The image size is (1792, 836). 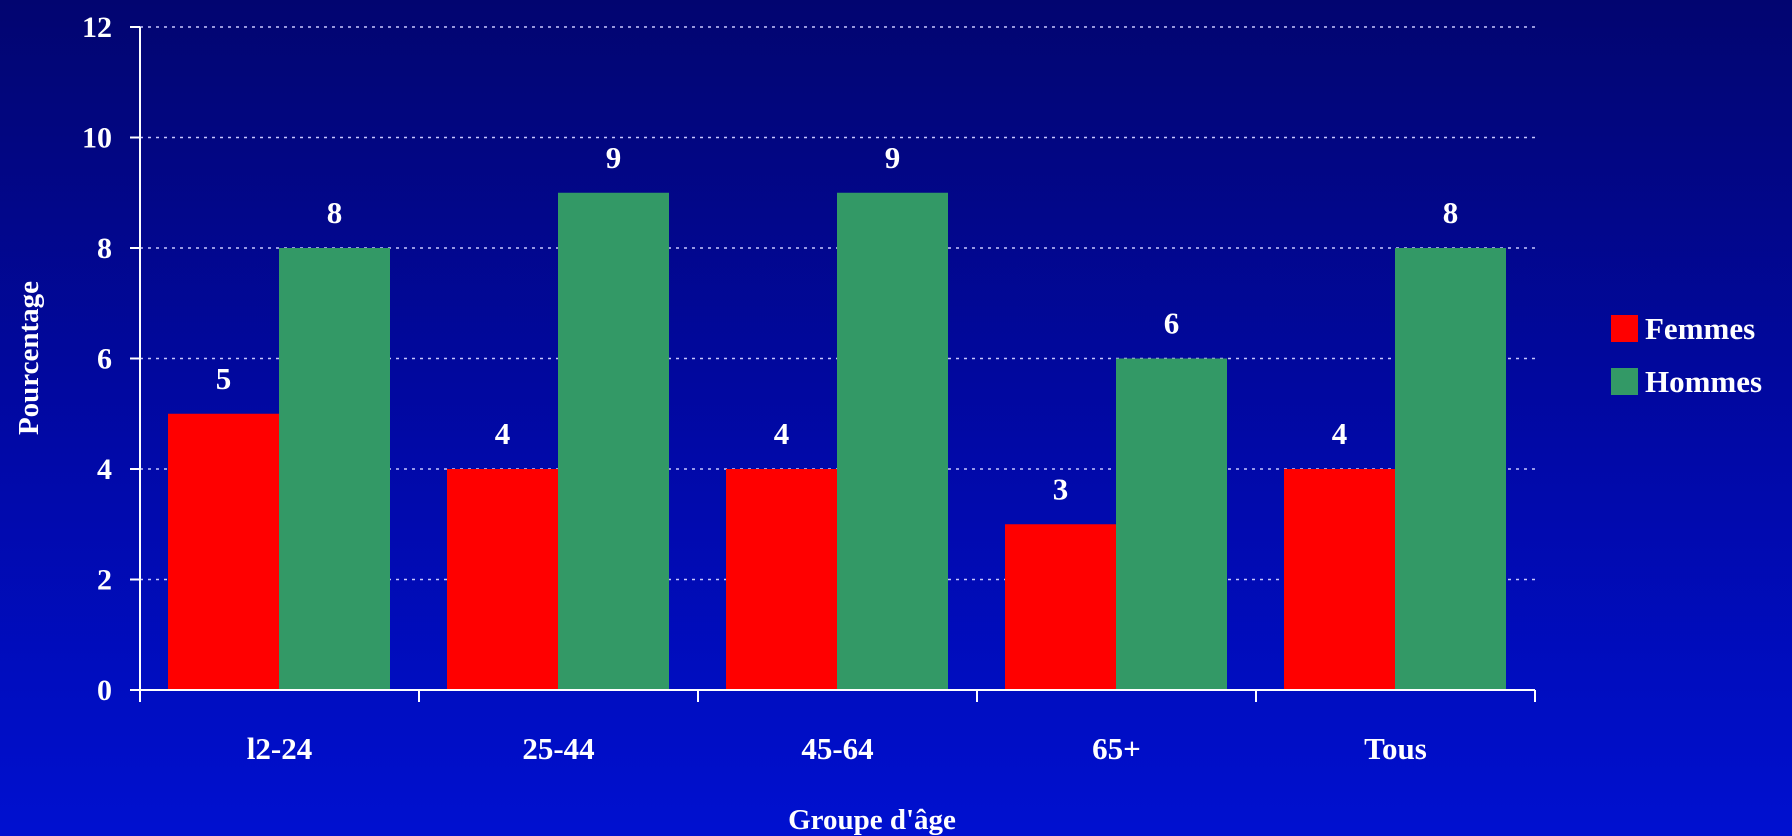 What do you see at coordinates (104, 580) in the screenshot?
I see `y-tick-label: 2` at bounding box center [104, 580].